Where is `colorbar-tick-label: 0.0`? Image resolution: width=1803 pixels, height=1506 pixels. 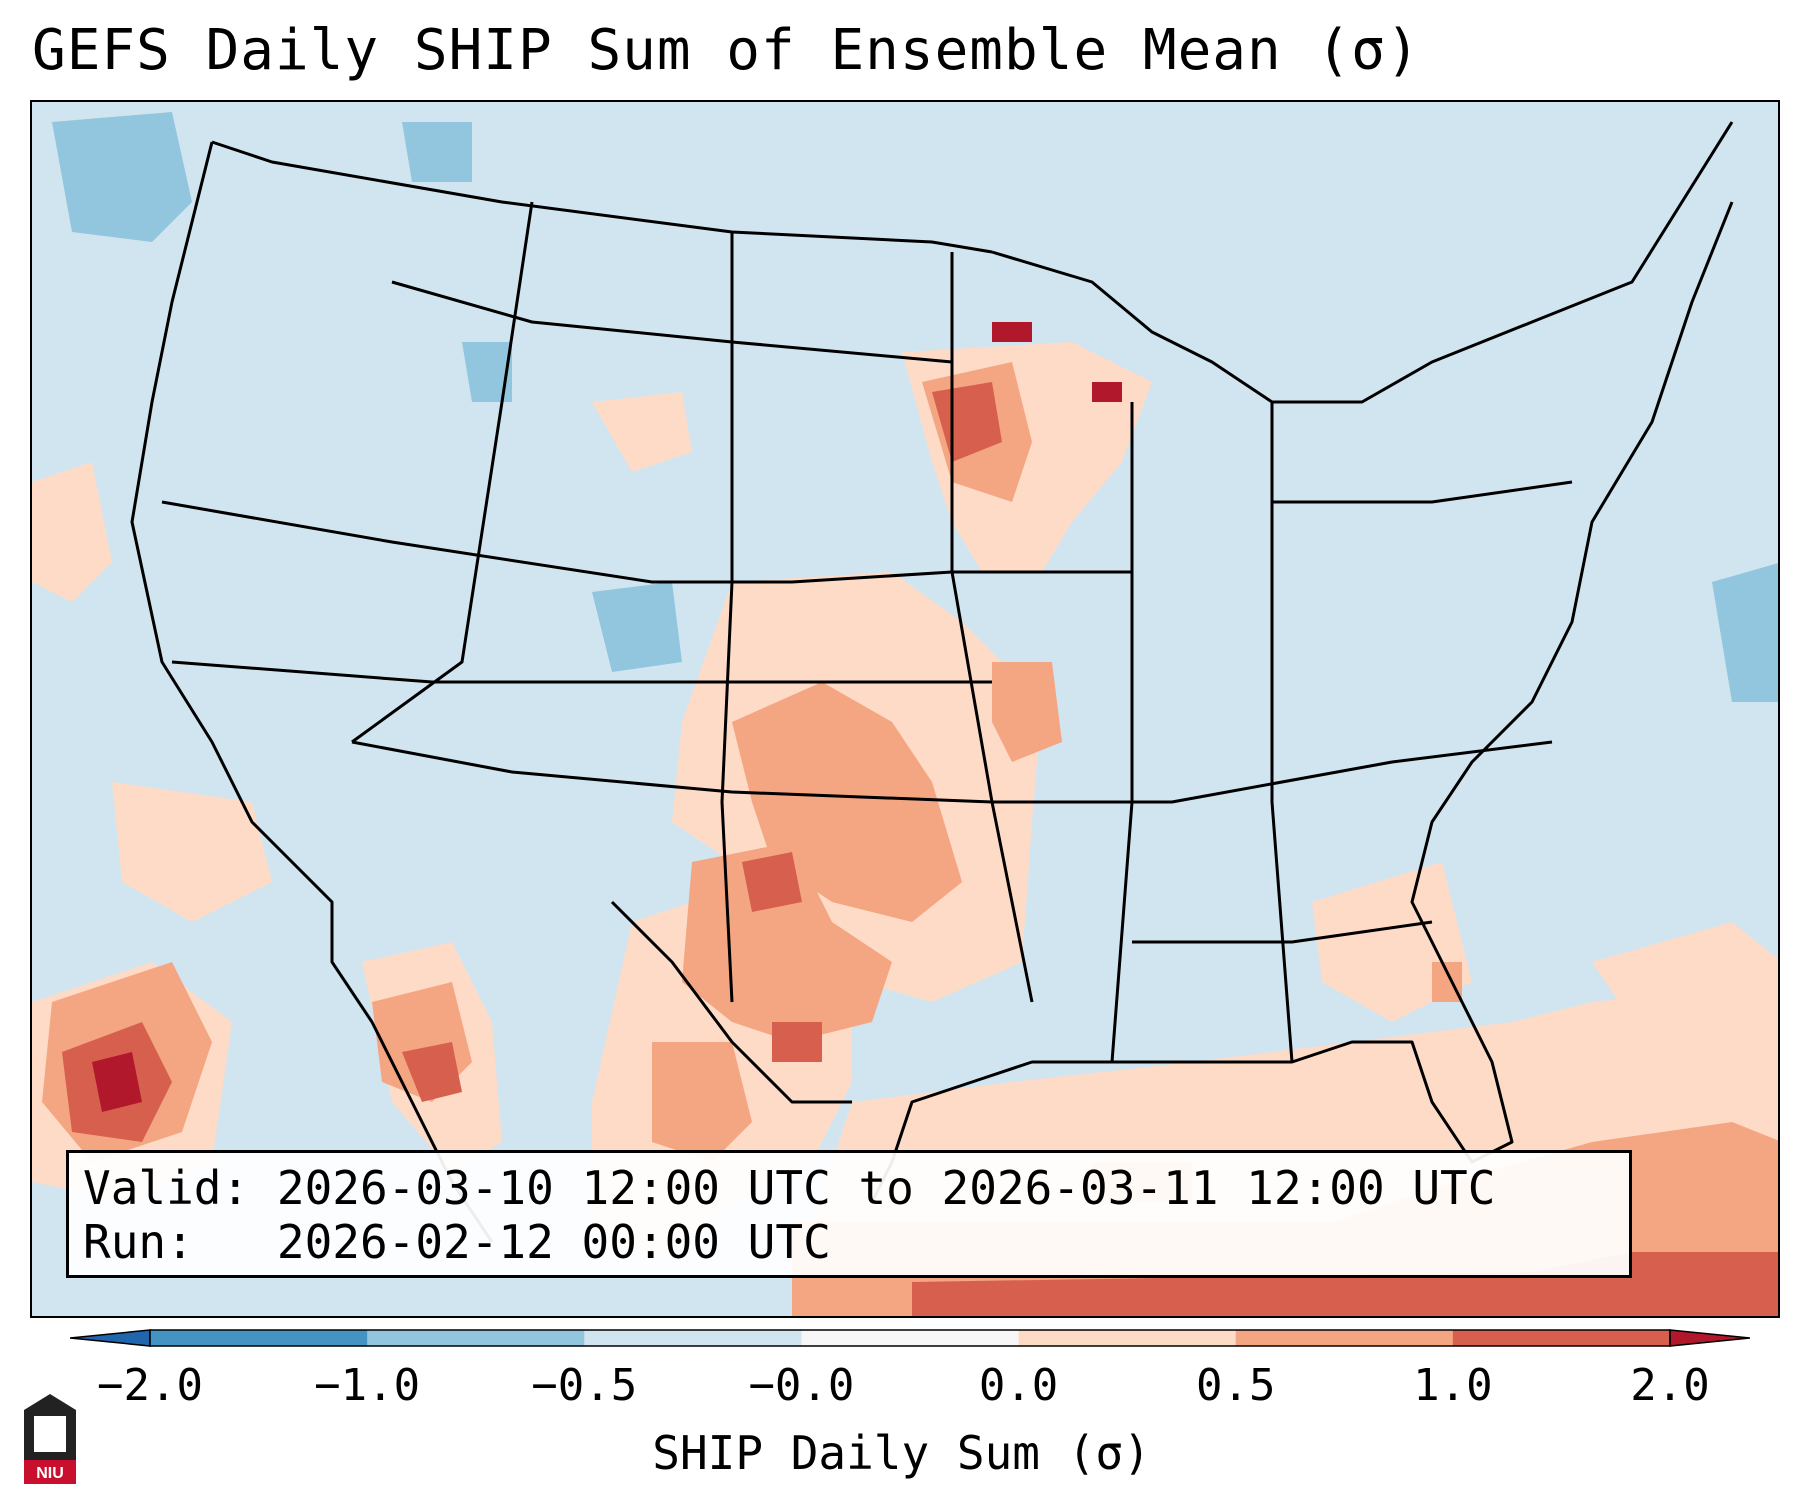
colorbar-tick-label: 0.0 is located at coordinates (1018, 1385).